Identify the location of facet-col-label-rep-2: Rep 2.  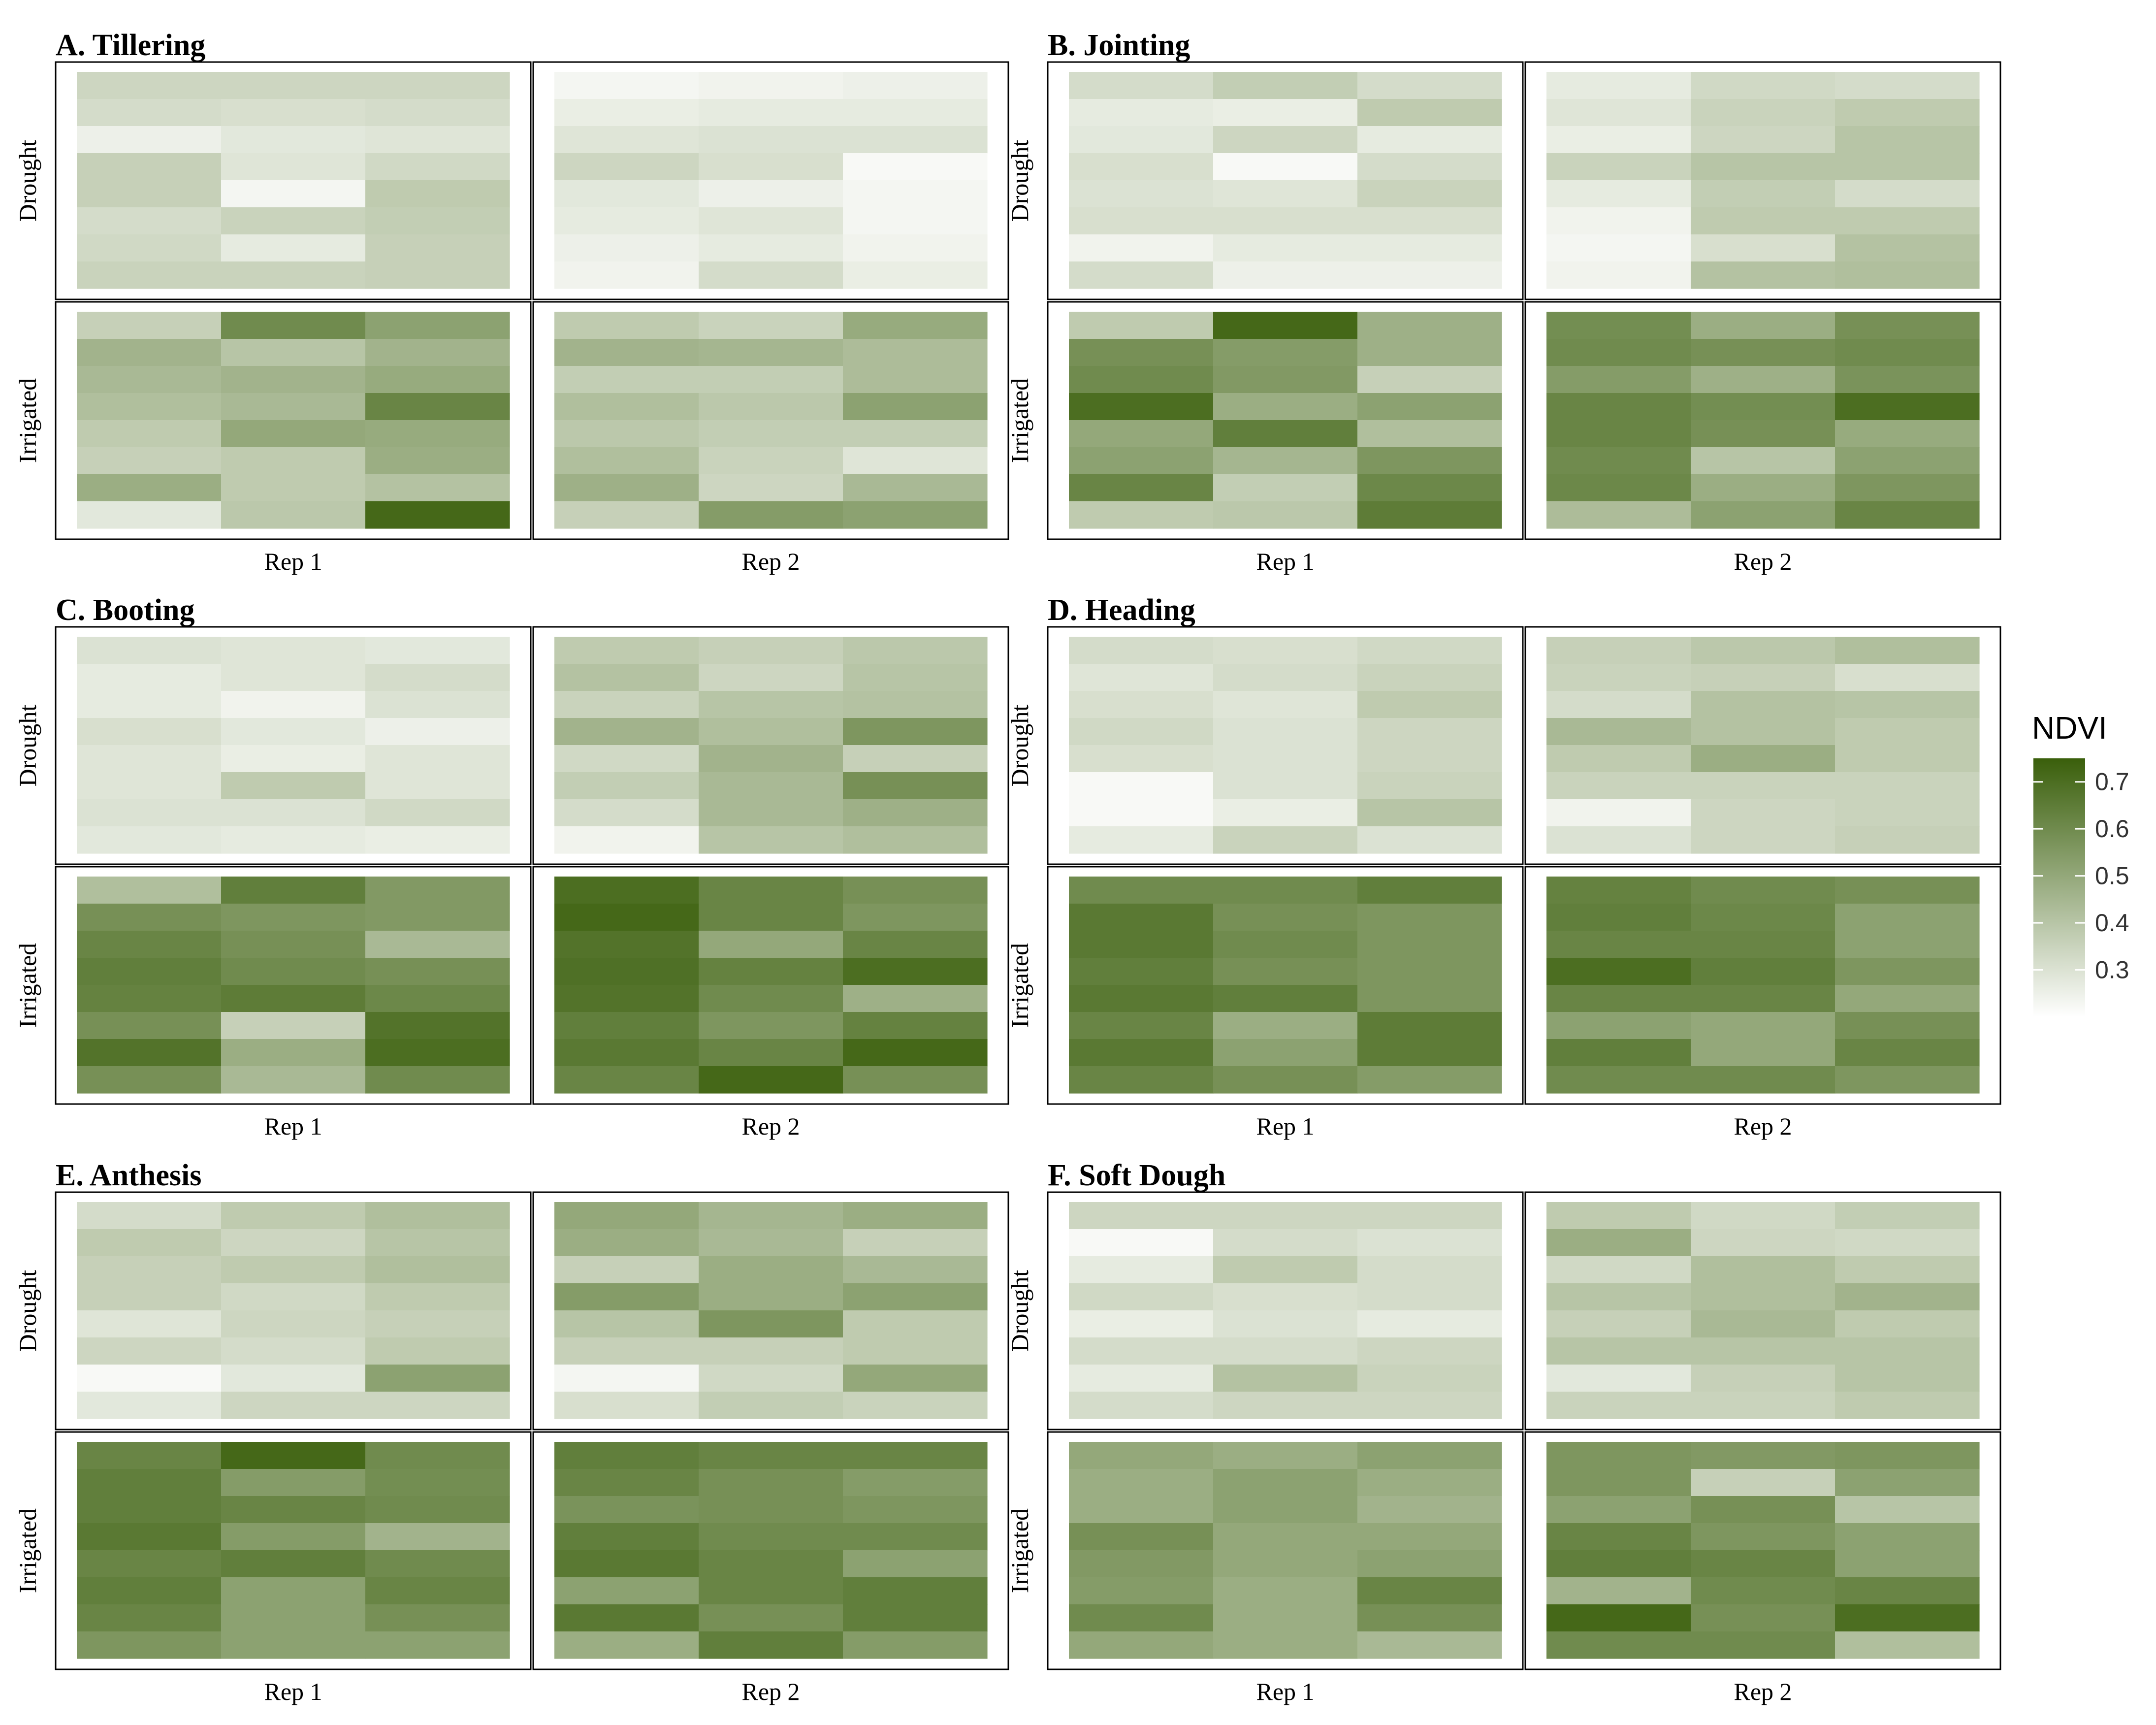
(770, 1692).